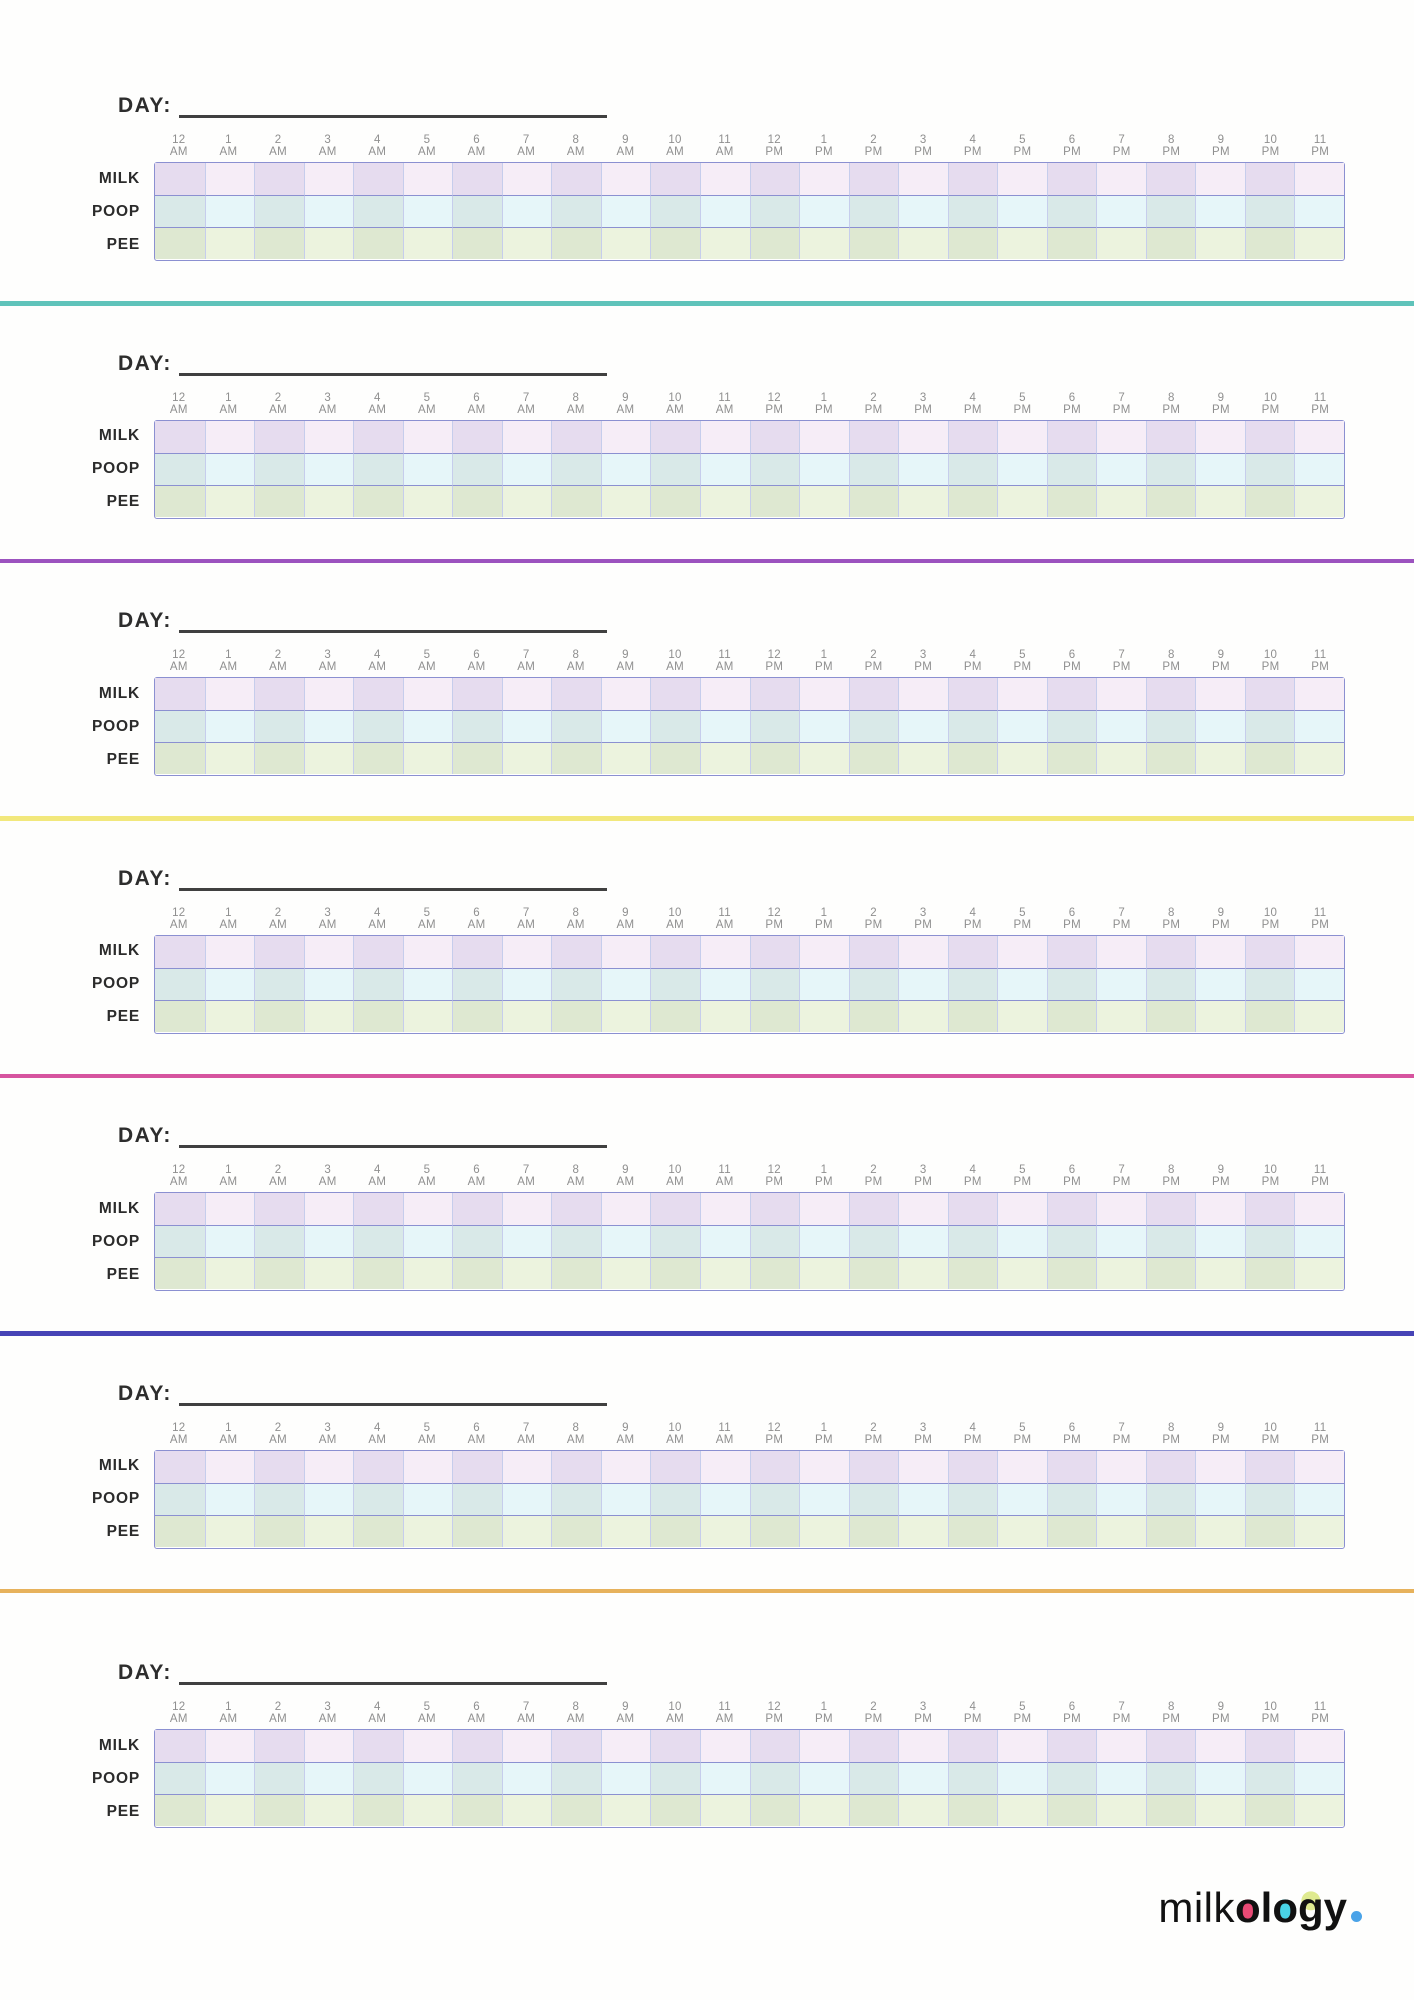 Image resolution: width=1414 pixels, height=2000 pixels. What do you see at coordinates (824, 179) in the screenshot?
I see `cell-milk-1pm` at bounding box center [824, 179].